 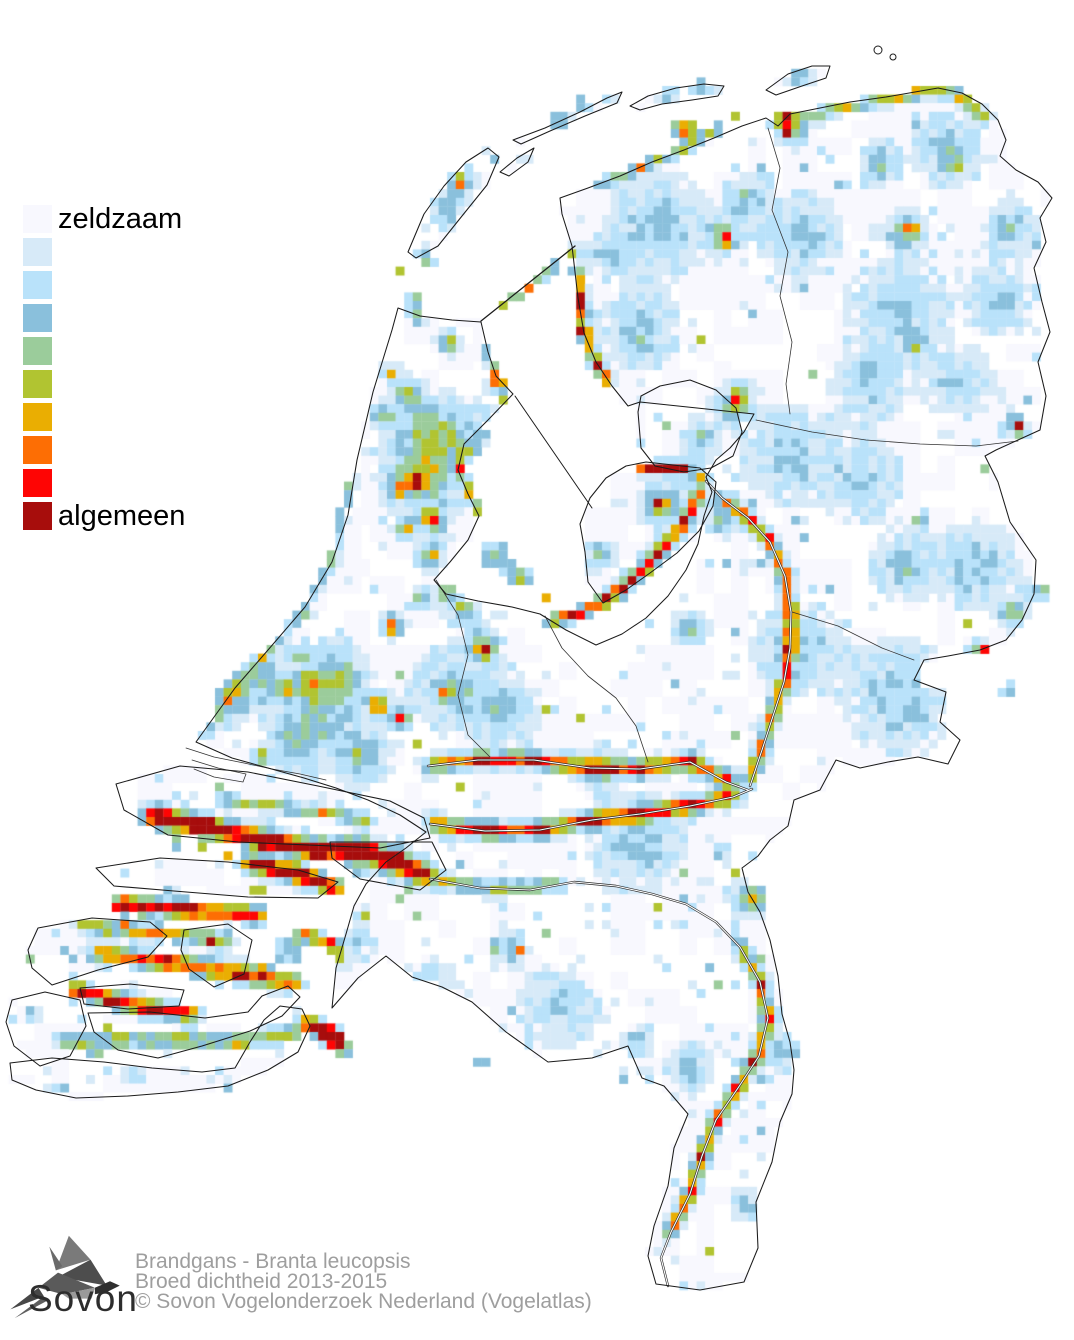 What do you see at coordinates (528, 283) in the screenshot?
I see `afsluitdijk-line` at bounding box center [528, 283].